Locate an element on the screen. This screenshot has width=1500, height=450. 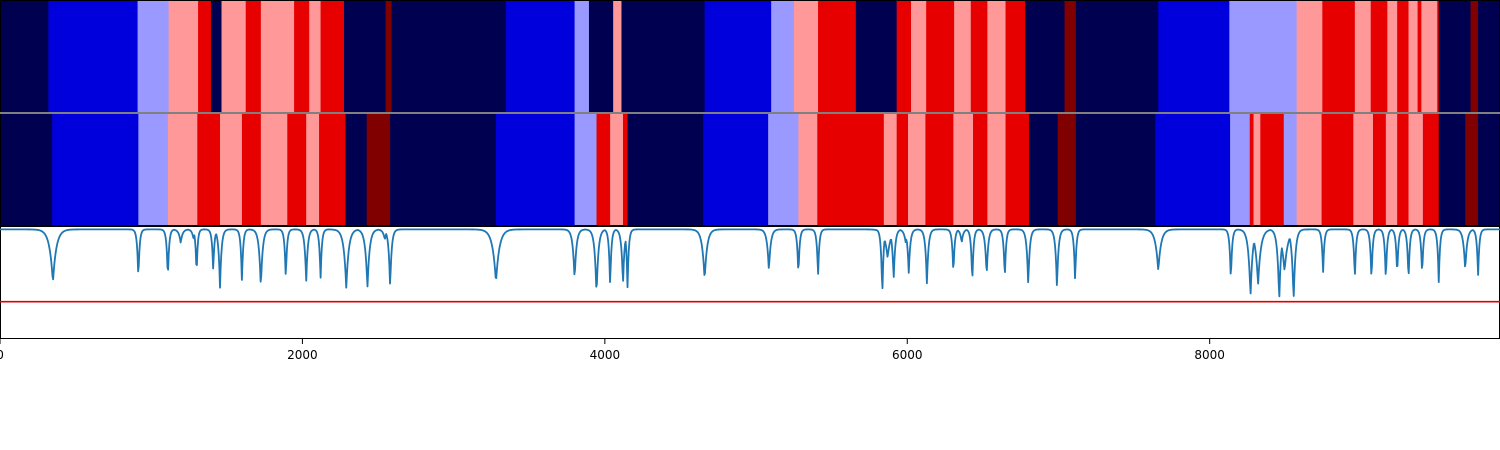
x-tick-label: 8000 is located at coordinates (1209, 355).